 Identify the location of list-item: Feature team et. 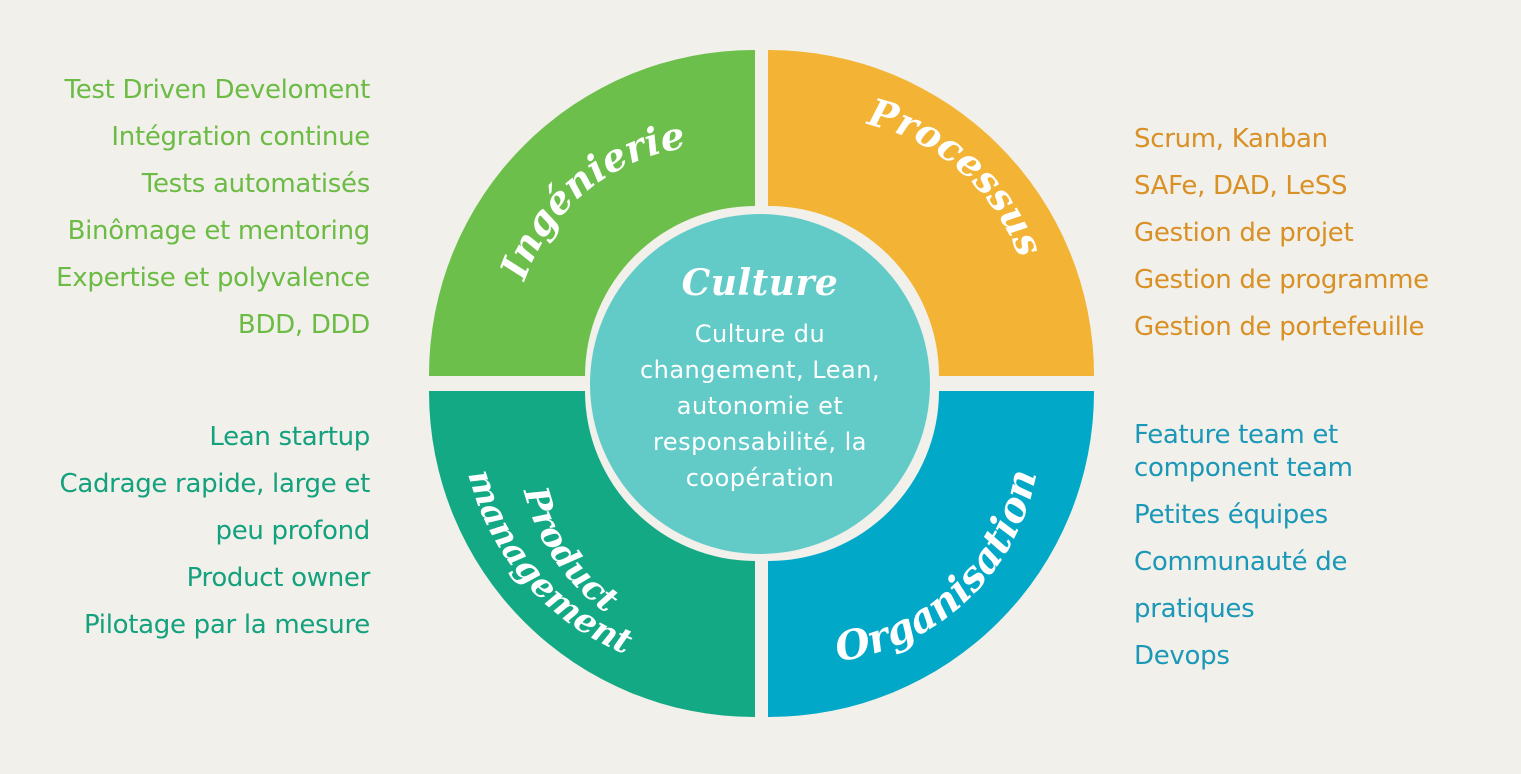
(1236, 435).